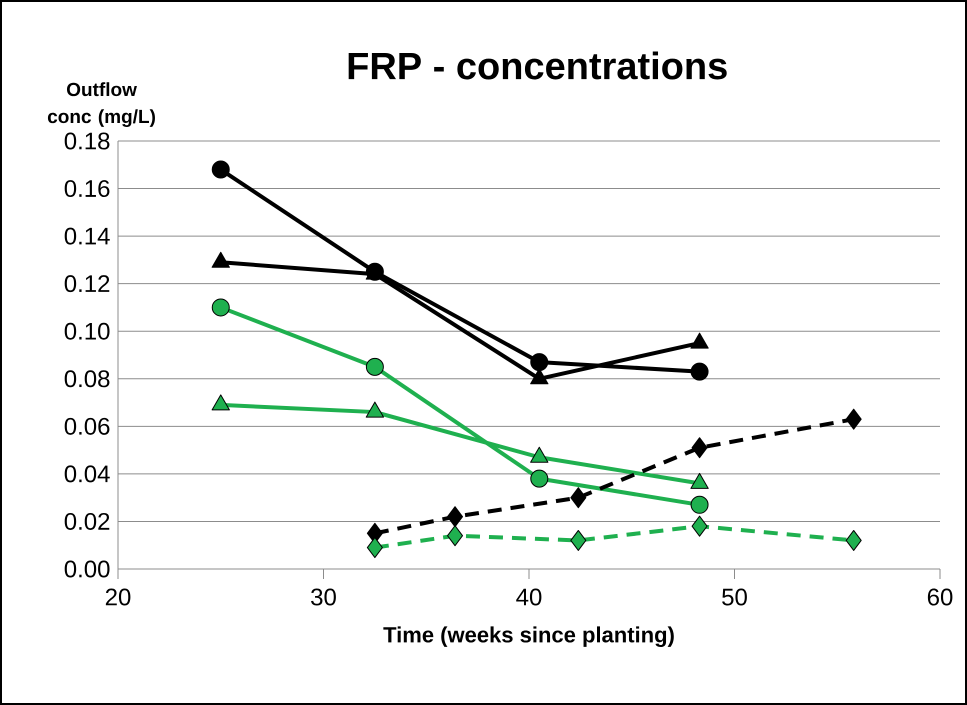 The width and height of the screenshot is (967, 705). Describe the element at coordinates (87, 141) in the screenshot. I see `y-tick-label: 0.18` at that location.